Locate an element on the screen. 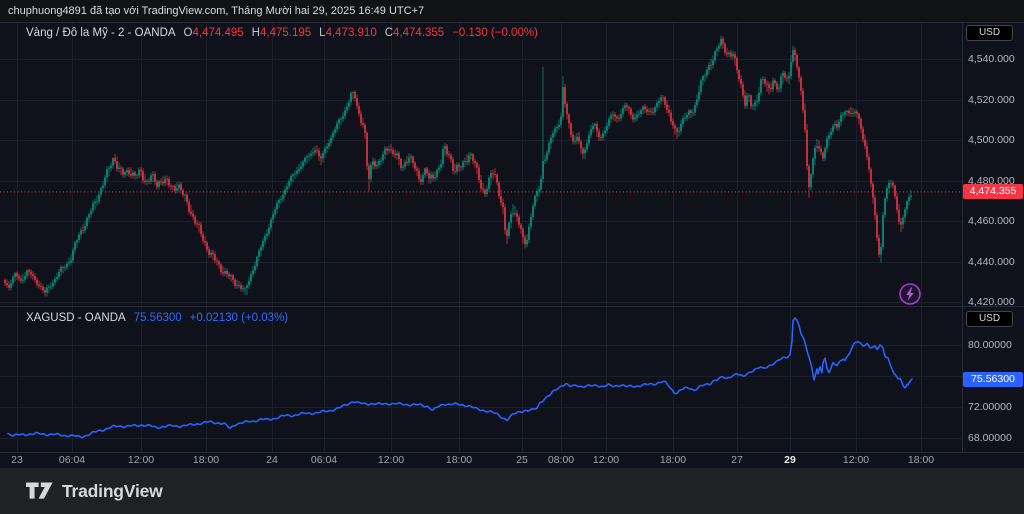 The width and height of the screenshot is (1024, 514). tradingview-logo: TradingView is located at coordinates (94, 491).